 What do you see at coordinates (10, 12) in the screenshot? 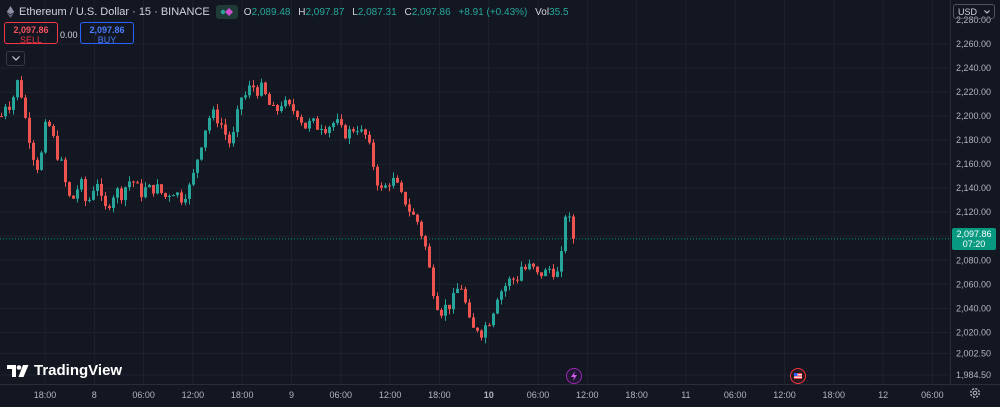
I see `ethereum-icon` at bounding box center [10, 12].